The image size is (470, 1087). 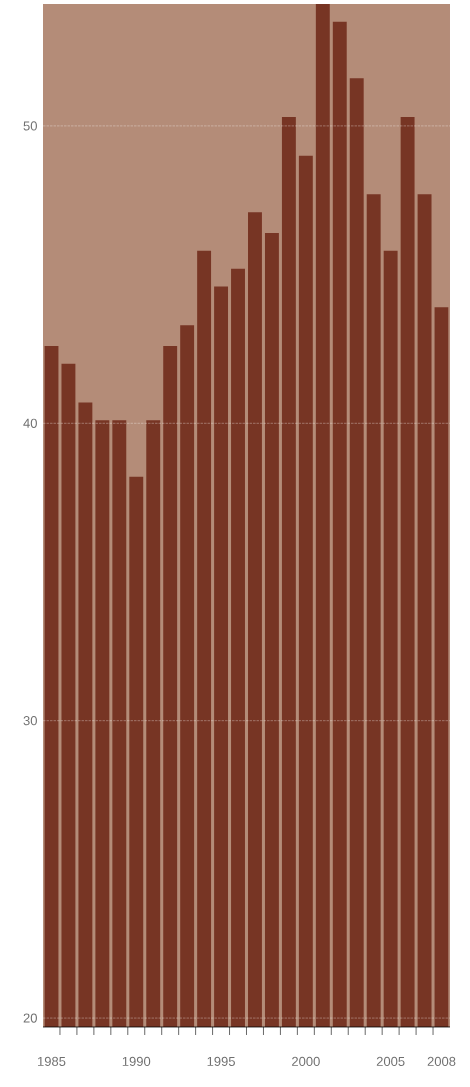 What do you see at coordinates (30, 423) in the screenshot?
I see `y-tick-label: 40` at bounding box center [30, 423].